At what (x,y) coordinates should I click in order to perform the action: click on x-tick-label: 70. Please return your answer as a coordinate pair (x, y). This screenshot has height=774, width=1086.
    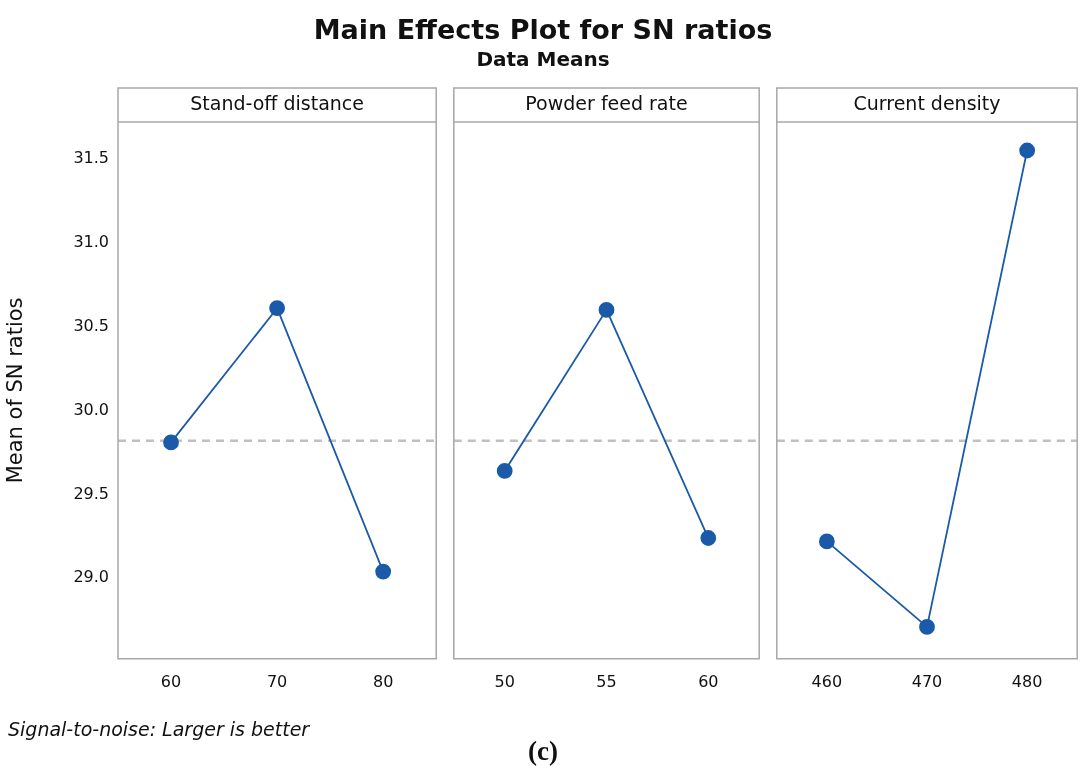
    Looking at the image, I should click on (277, 681).